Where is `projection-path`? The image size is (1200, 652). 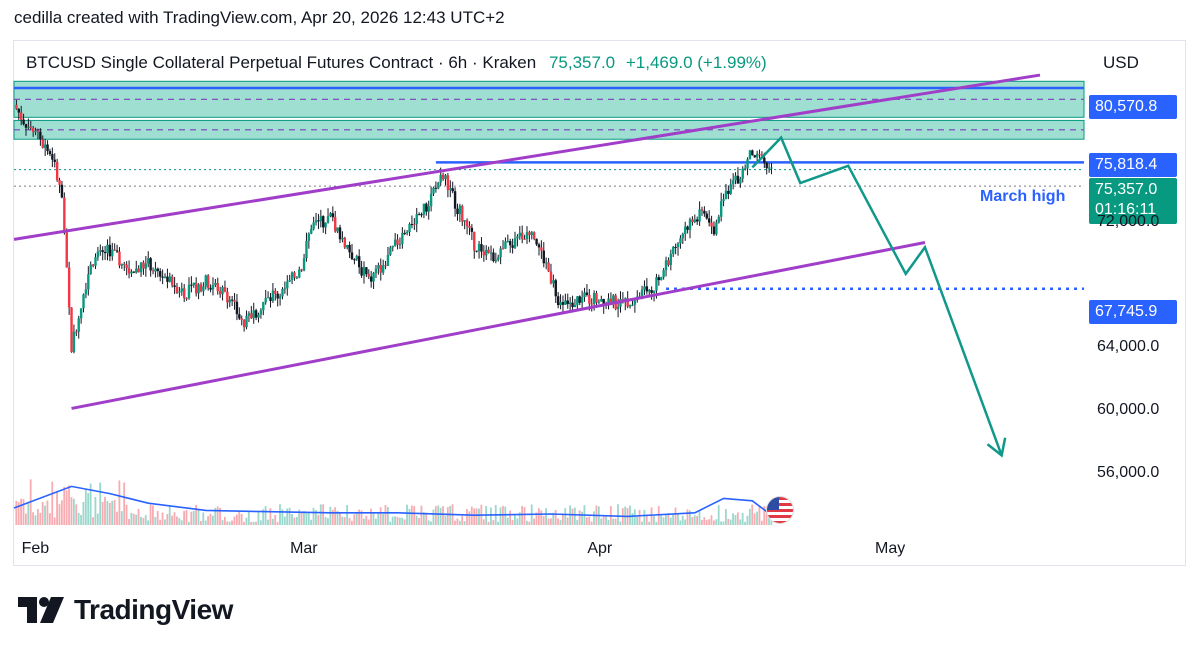
projection-path is located at coordinates (877, 295).